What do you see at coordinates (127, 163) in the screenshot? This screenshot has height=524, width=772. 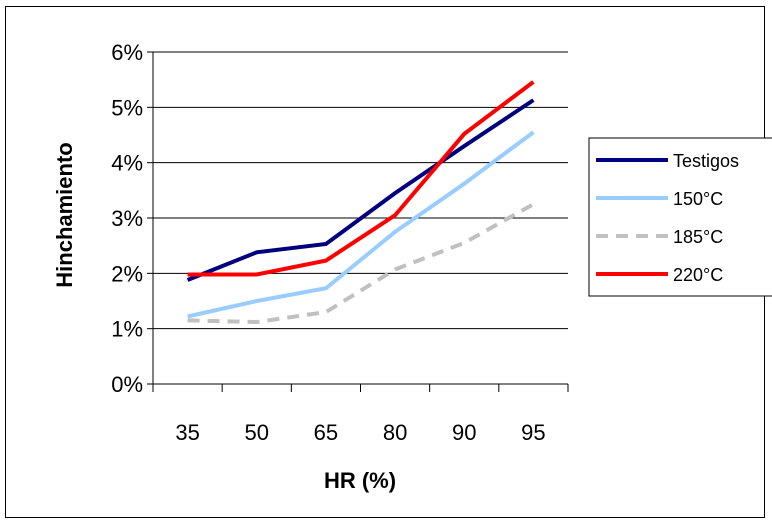 I see `y-tick-label: 4%` at bounding box center [127, 163].